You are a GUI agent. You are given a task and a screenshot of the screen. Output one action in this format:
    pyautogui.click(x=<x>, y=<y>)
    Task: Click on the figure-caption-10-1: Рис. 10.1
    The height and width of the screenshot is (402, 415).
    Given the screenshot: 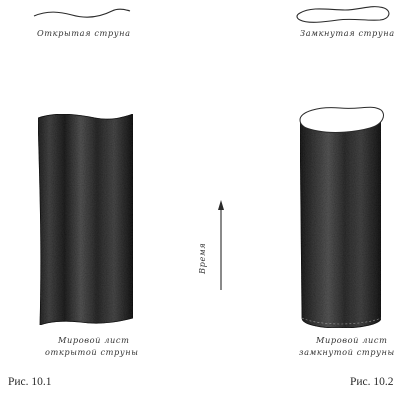 What is the action you would take?
    pyautogui.click(x=30, y=382)
    